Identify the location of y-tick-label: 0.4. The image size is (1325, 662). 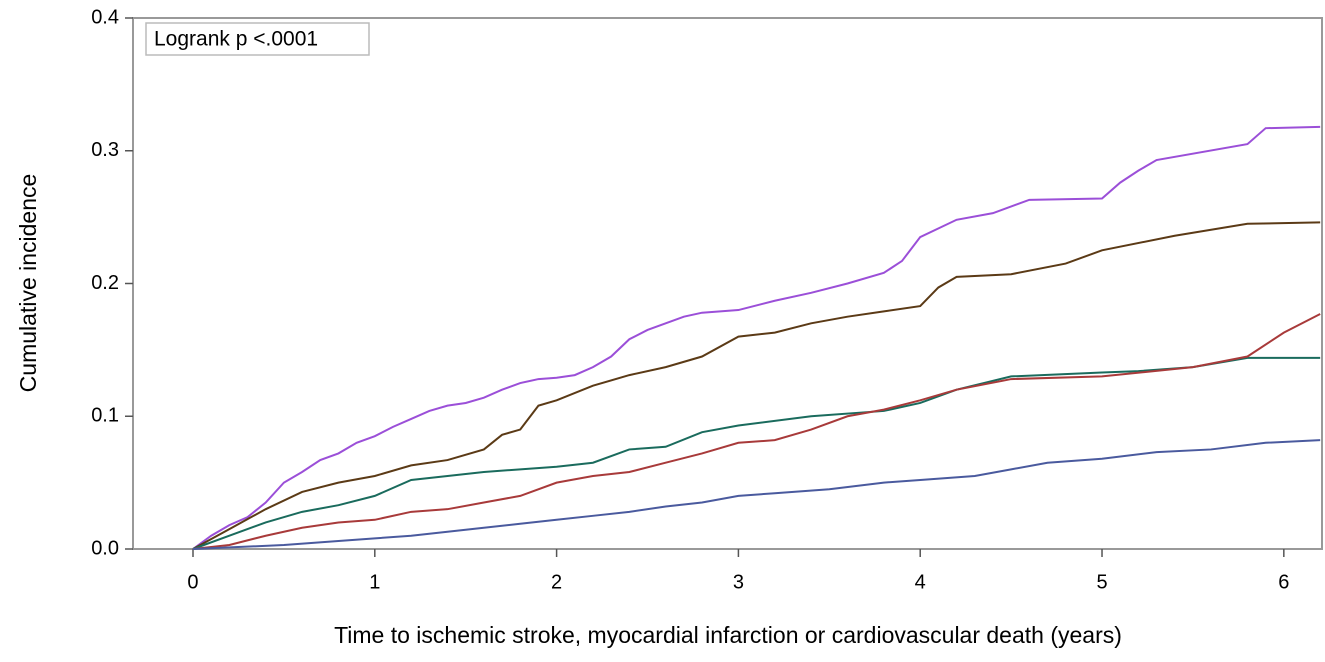
(105, 17).